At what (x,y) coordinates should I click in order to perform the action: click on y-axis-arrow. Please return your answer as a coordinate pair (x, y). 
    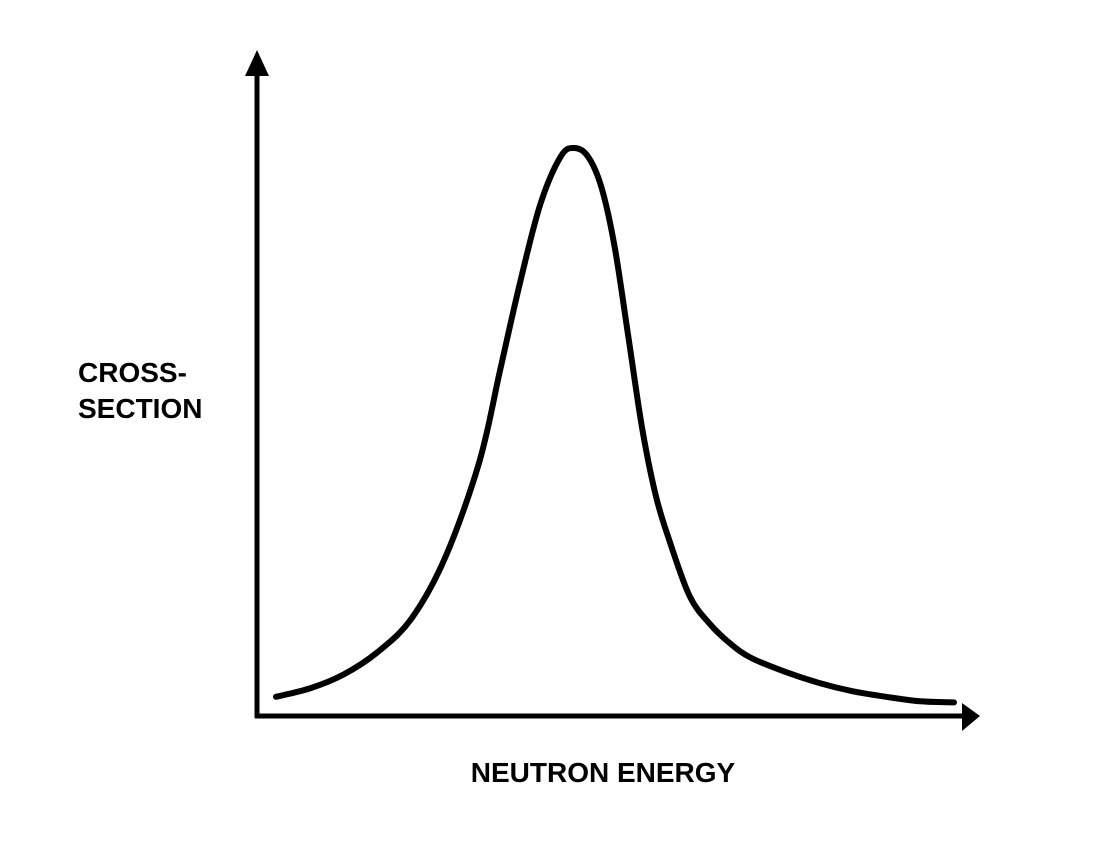
    Looking at the image, I should click on (257, 63).